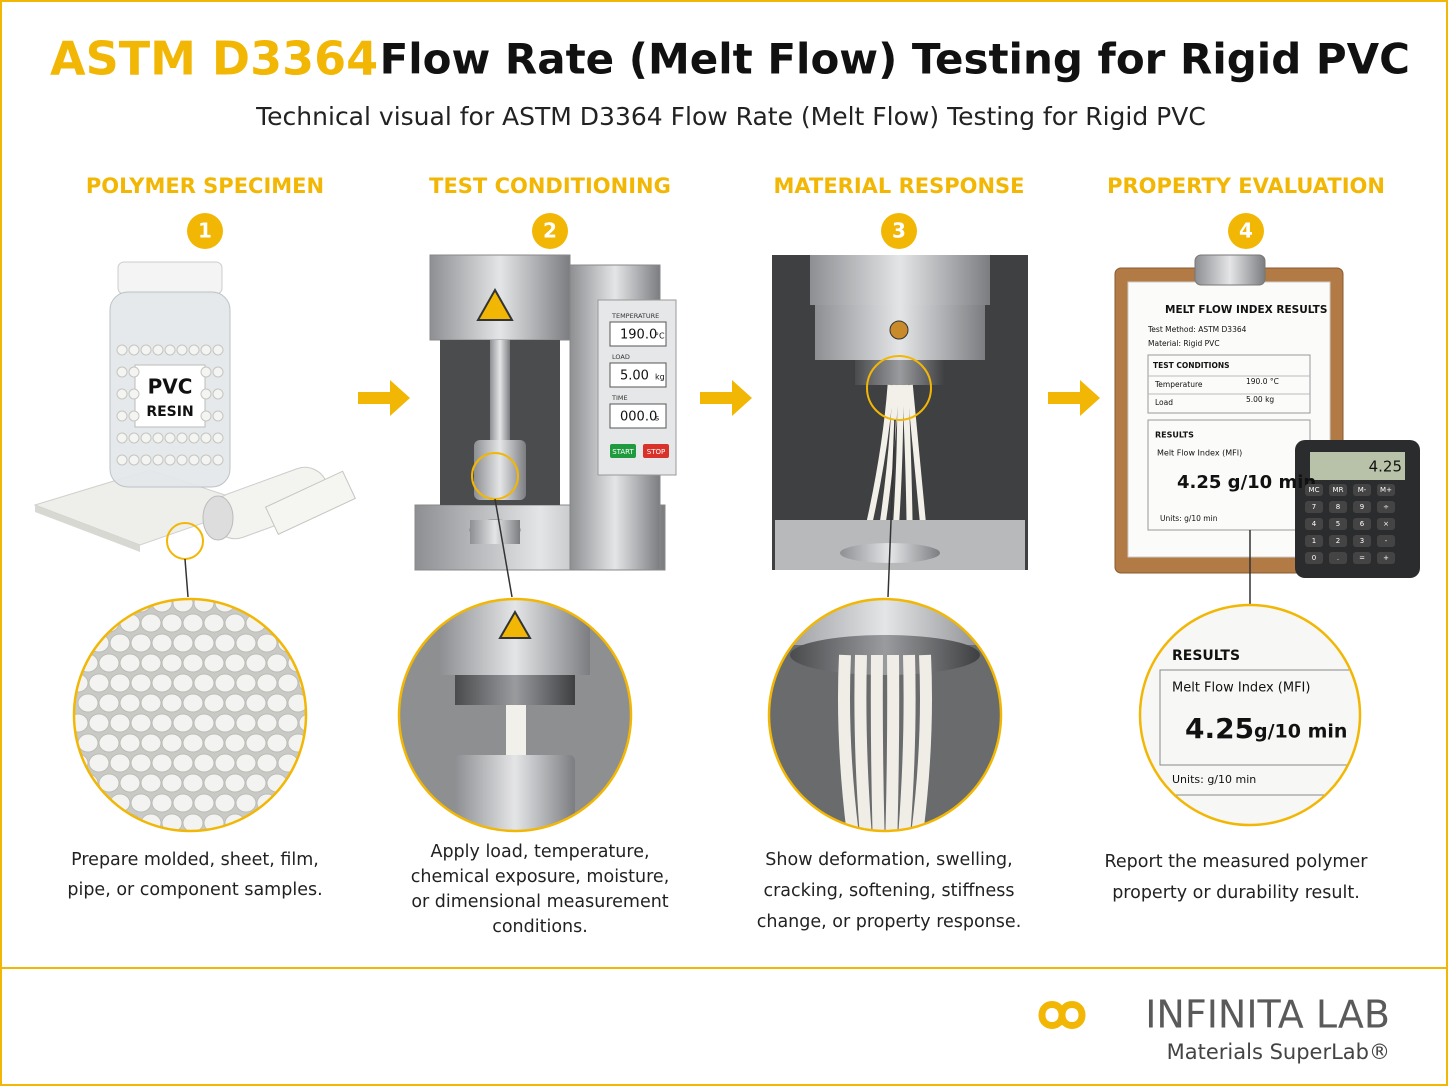  What do you see at coordinates (540, 927) in the screenshot?
I see `step-caption: conditions.` at bounding box center [540, 927].